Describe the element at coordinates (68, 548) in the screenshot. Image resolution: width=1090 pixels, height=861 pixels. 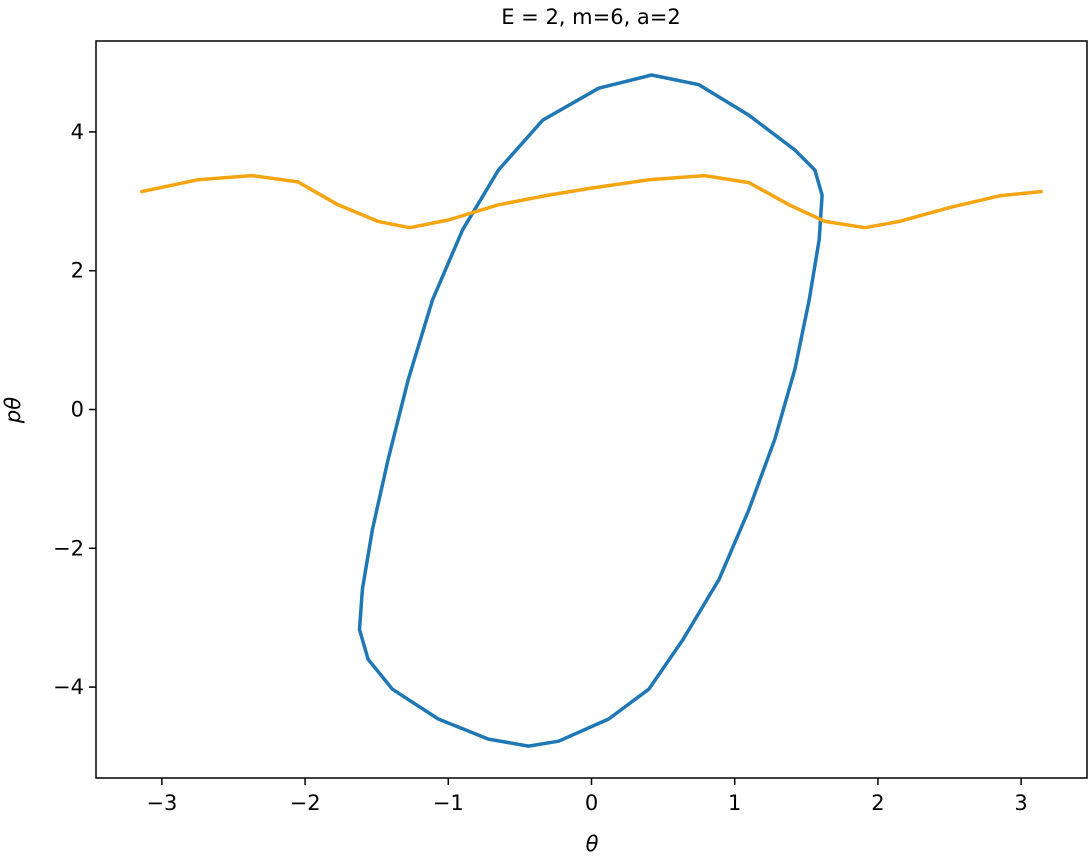
I see `y-tick-label: −2` at that location.